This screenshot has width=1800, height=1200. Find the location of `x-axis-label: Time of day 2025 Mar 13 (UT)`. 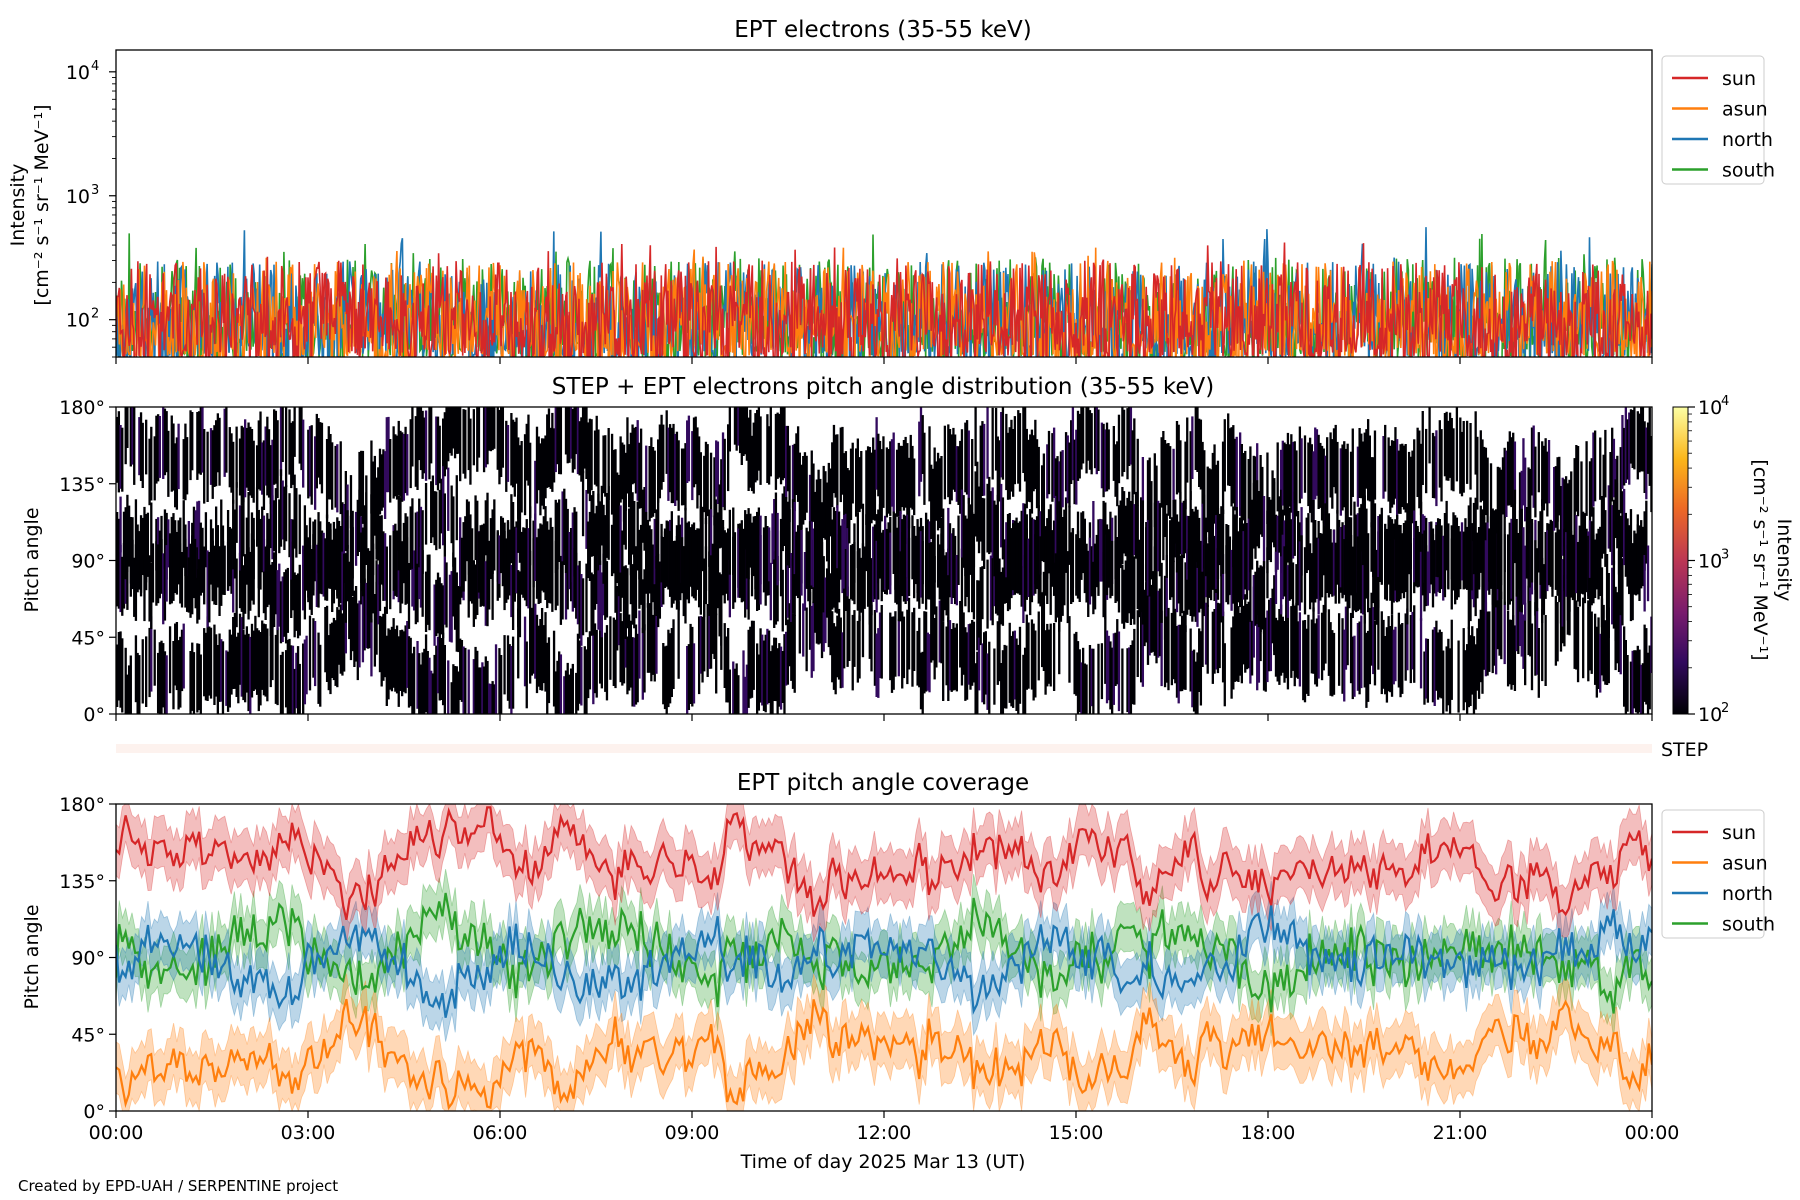

x-axis-label: Time of day 2025 Mar 13 (UT) is located at coordinates (883, 1162).